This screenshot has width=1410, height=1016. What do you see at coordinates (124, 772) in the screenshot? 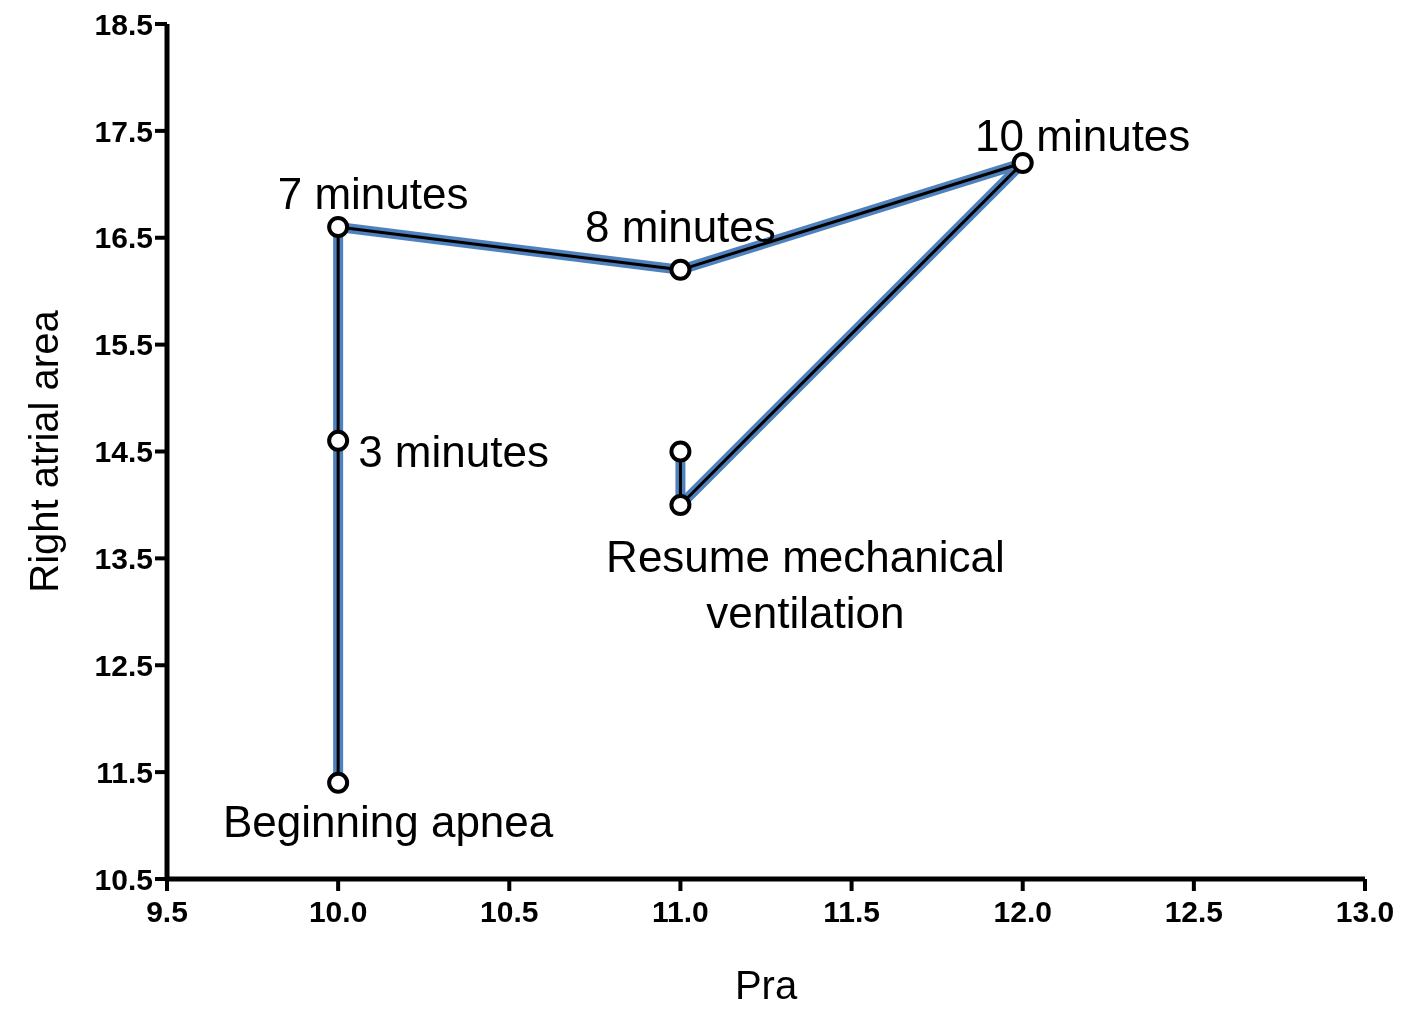
I see `y-tick-label: 11.5` at bounding box center [124, 772].